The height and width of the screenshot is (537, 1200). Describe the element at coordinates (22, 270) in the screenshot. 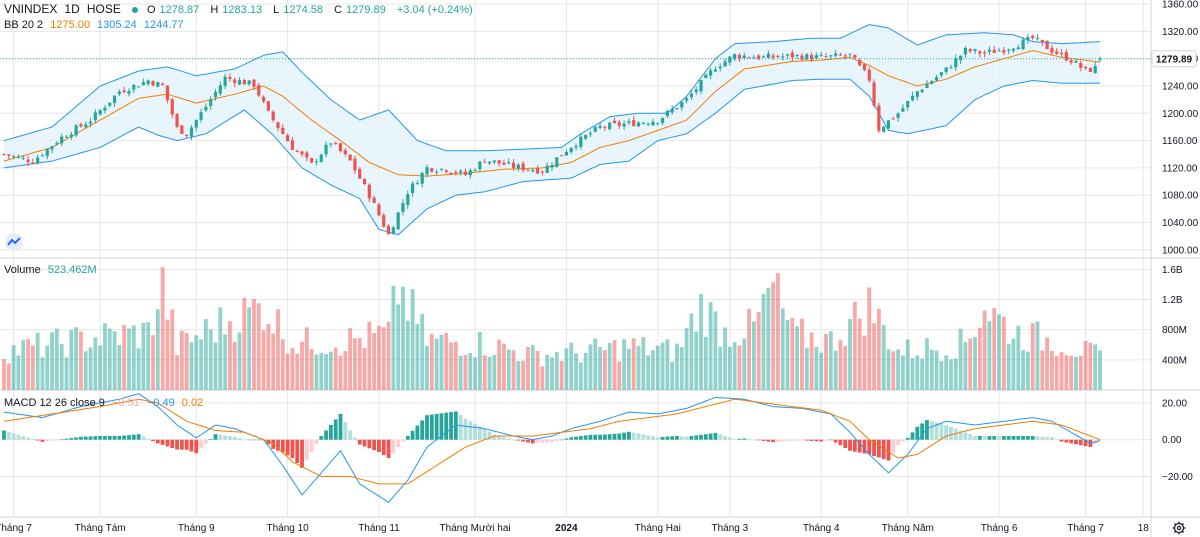

I see `volume-label: Volume` at that location.